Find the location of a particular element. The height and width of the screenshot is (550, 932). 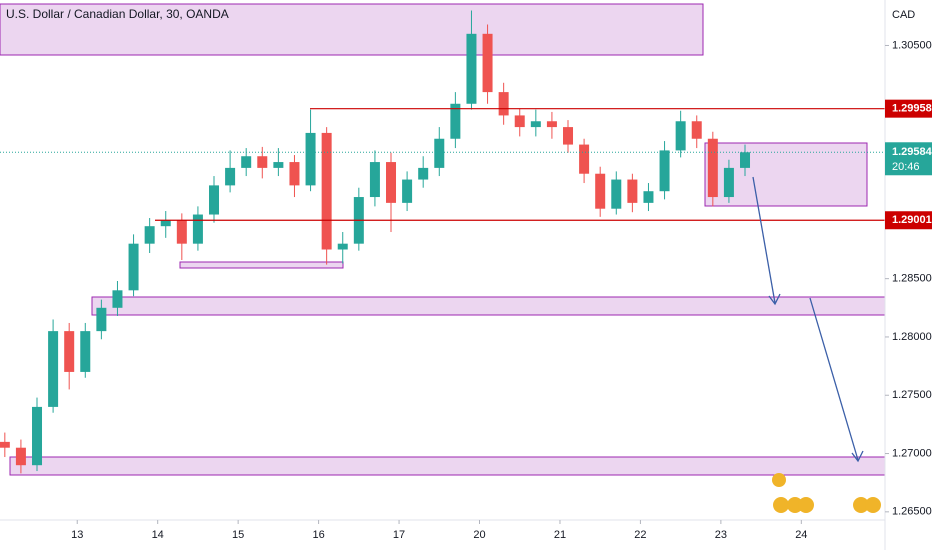

currency-label: CAD is located at coordinates (903, 15).